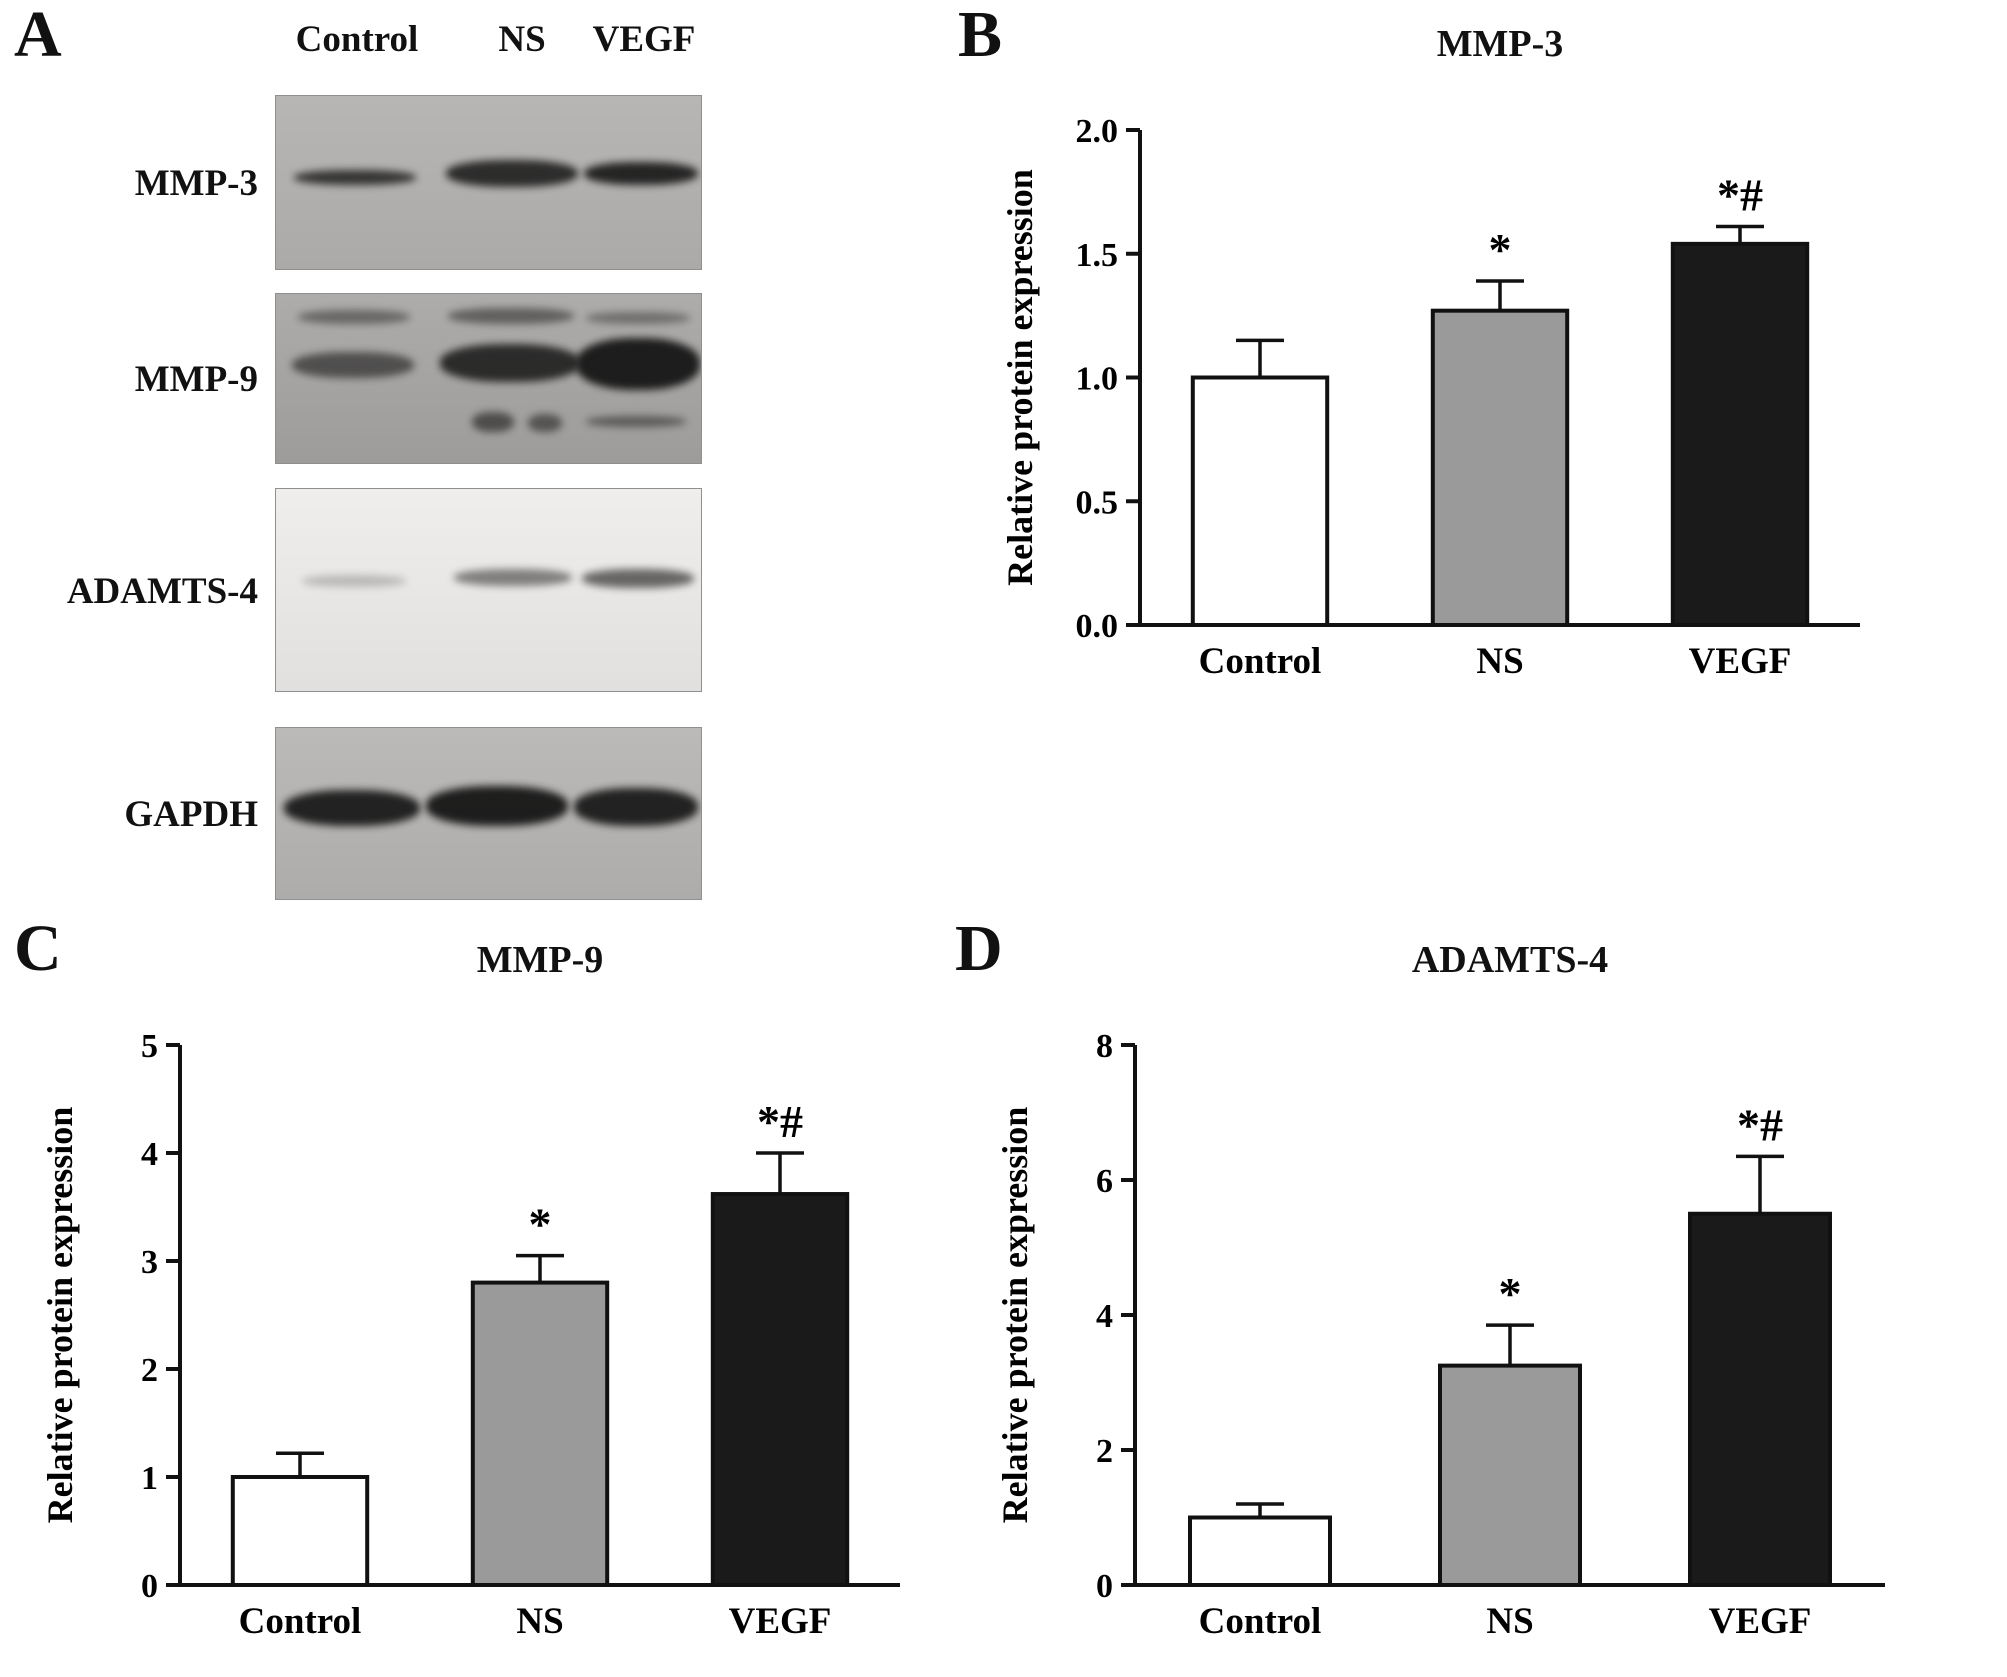 The width and height of the screenshot is (2007, 1677). I want to click on western-blot-mmp9, so click(488, 378).